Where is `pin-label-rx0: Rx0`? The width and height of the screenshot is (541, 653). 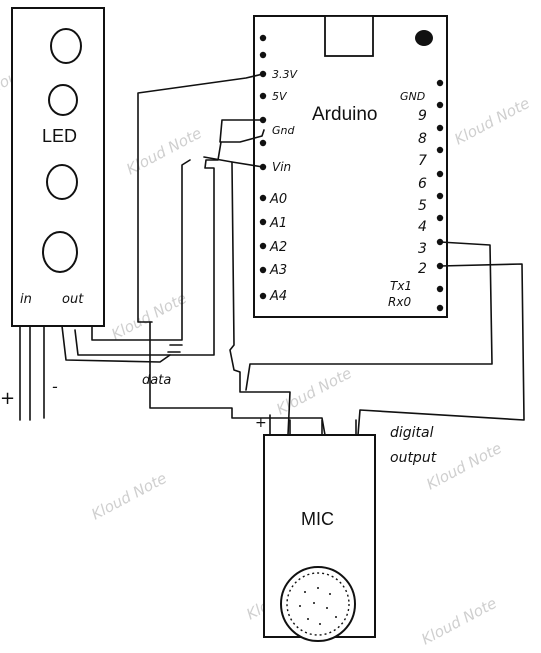
pin-label-rx0: Rx0 is located at coordinates (399, 302).